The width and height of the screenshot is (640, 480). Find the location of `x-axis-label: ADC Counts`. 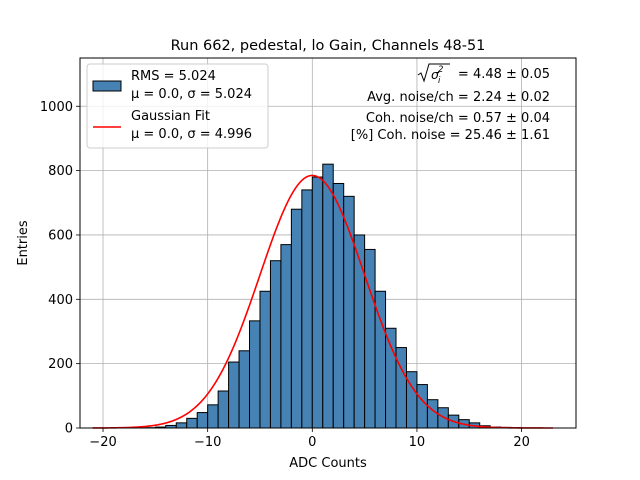

x-axis-label: ADC Counts is located at coordinates (328, 463).